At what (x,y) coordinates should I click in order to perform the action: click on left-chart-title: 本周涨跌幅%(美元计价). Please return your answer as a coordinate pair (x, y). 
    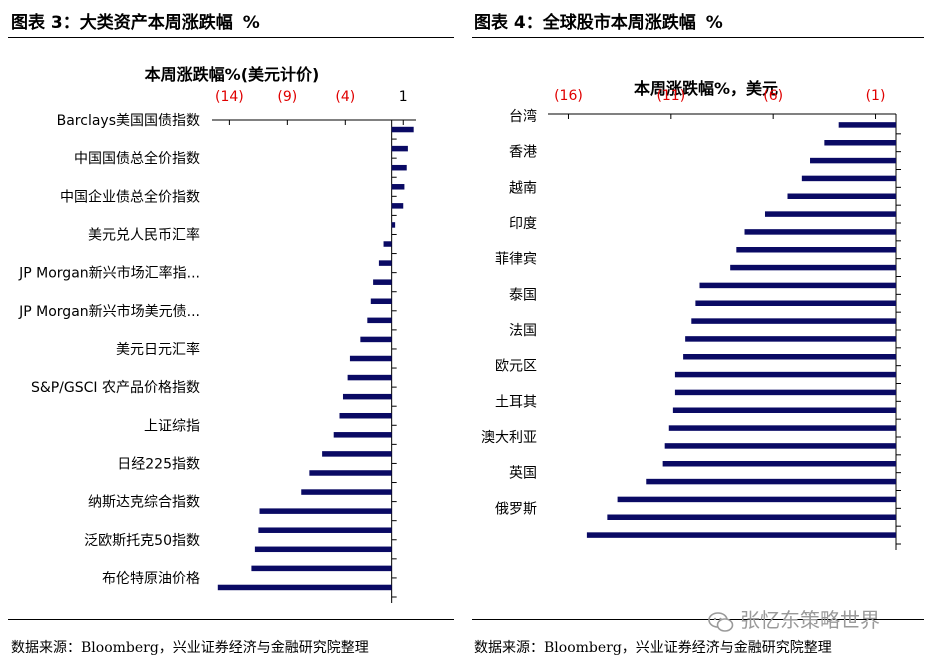
    Looking at the image, I should click on (232, 74).